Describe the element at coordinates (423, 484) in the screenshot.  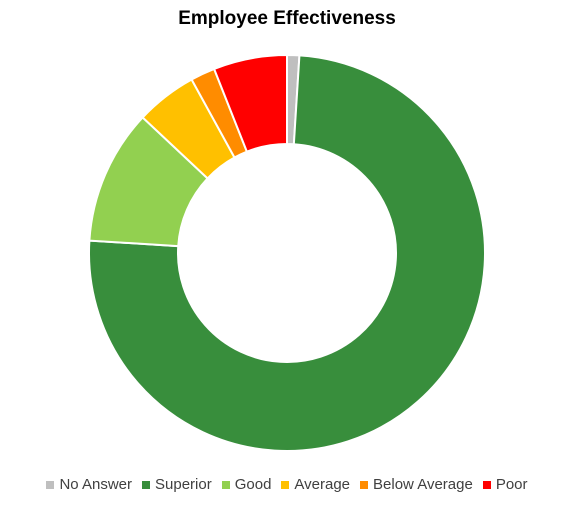
I see `legend-label: Below Average` at that location.